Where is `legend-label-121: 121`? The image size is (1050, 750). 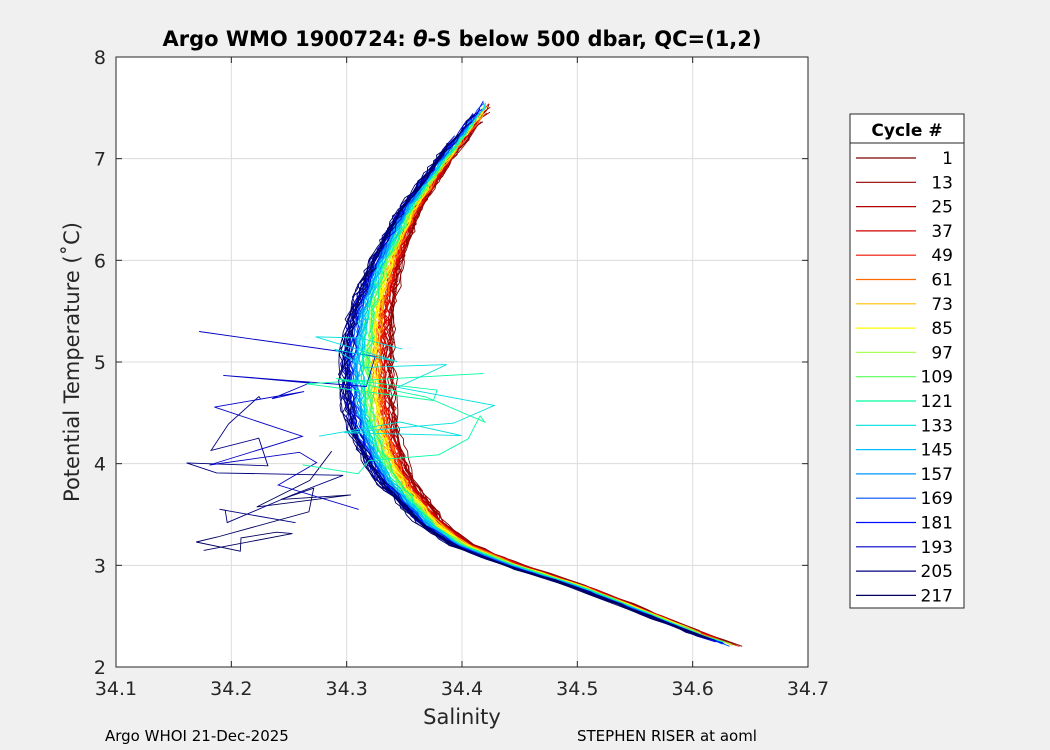 legend-label-121: 121 is located at coordinates (937, 402).